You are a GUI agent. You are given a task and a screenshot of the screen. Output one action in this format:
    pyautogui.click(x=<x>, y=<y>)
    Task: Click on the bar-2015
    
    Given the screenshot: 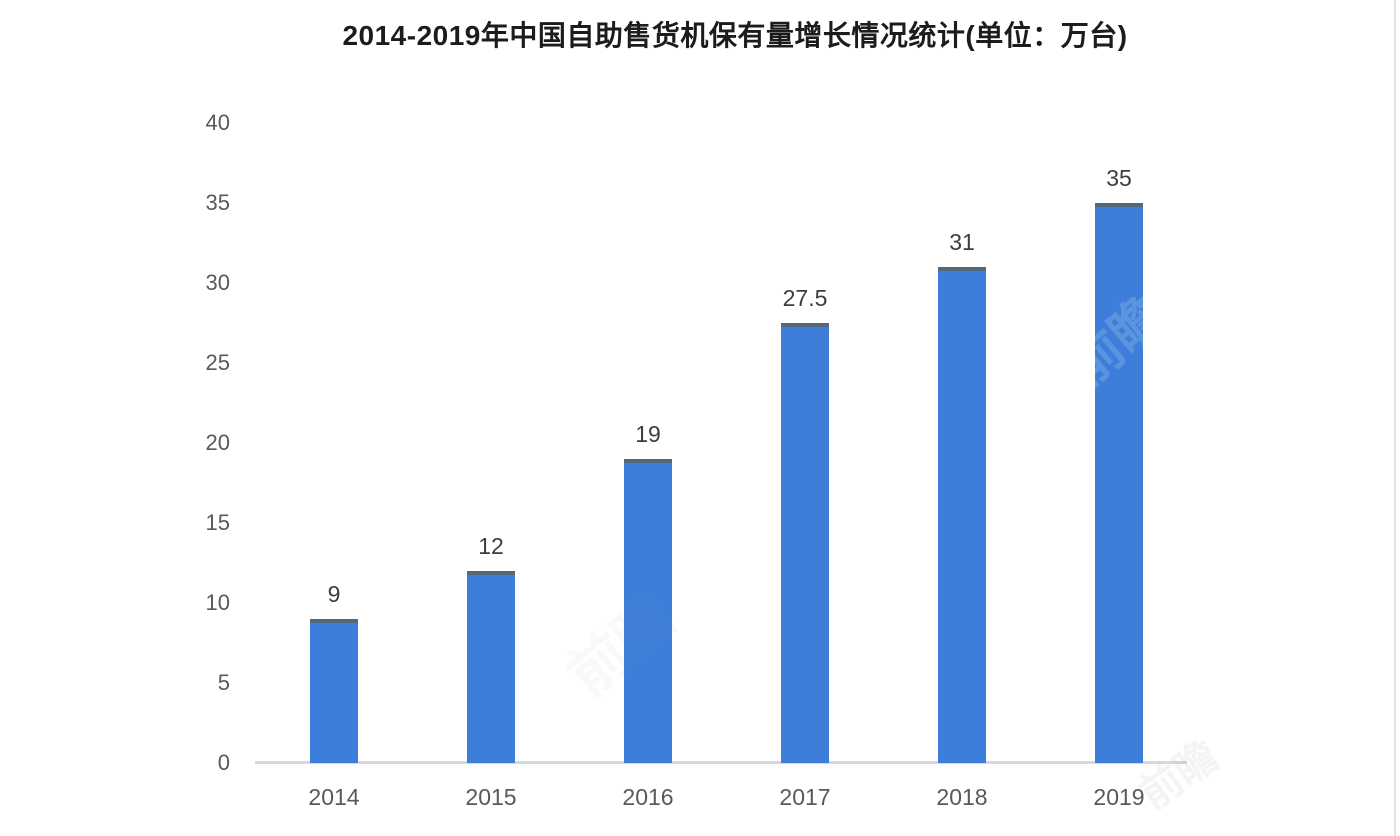 What is the action you would take?
    pyautogui.click(x=491, y=667)
    